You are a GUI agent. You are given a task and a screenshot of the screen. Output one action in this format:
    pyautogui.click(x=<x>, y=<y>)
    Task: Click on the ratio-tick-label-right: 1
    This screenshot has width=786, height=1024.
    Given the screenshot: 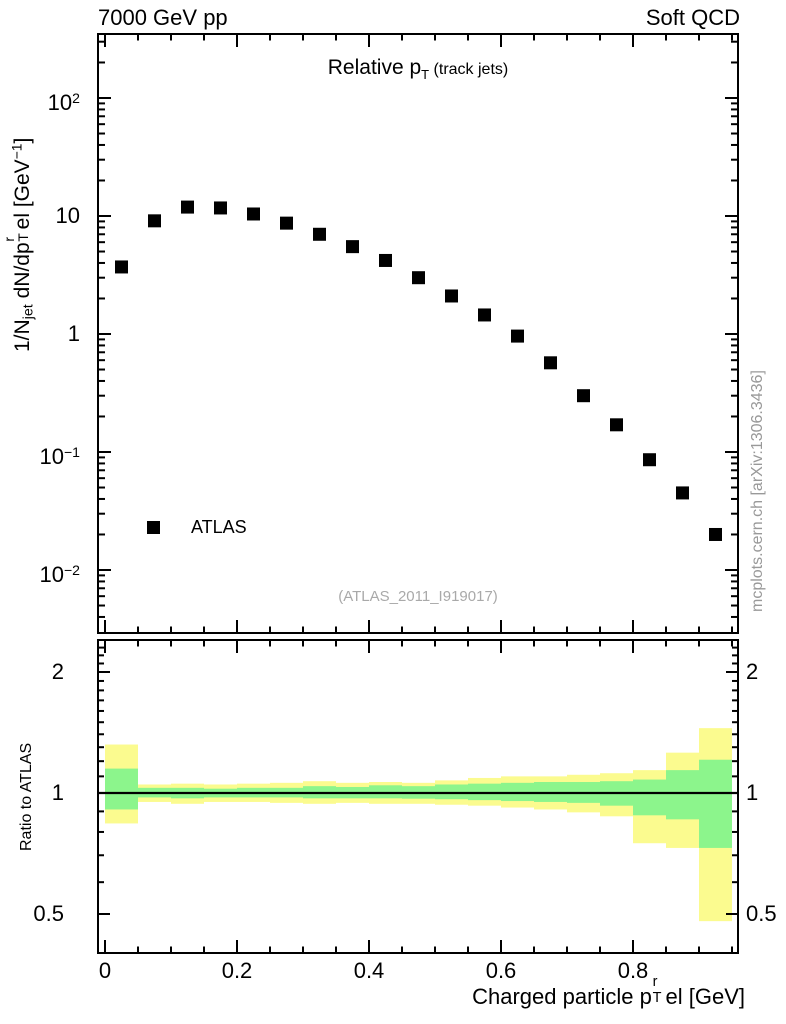 What is the action you would take?
    pyautogui.click(x=752, y=792)
    